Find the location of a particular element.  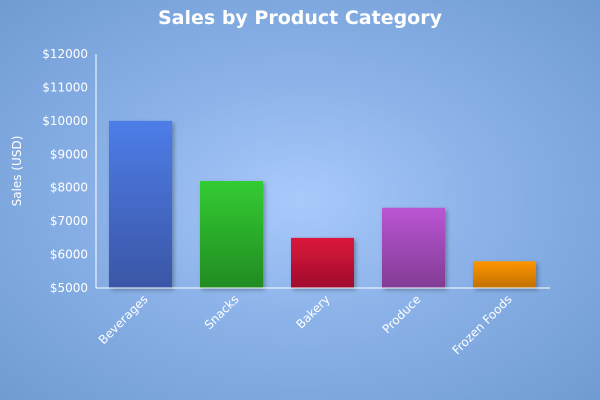

bar-beverages is located at coordinates (140, 204).